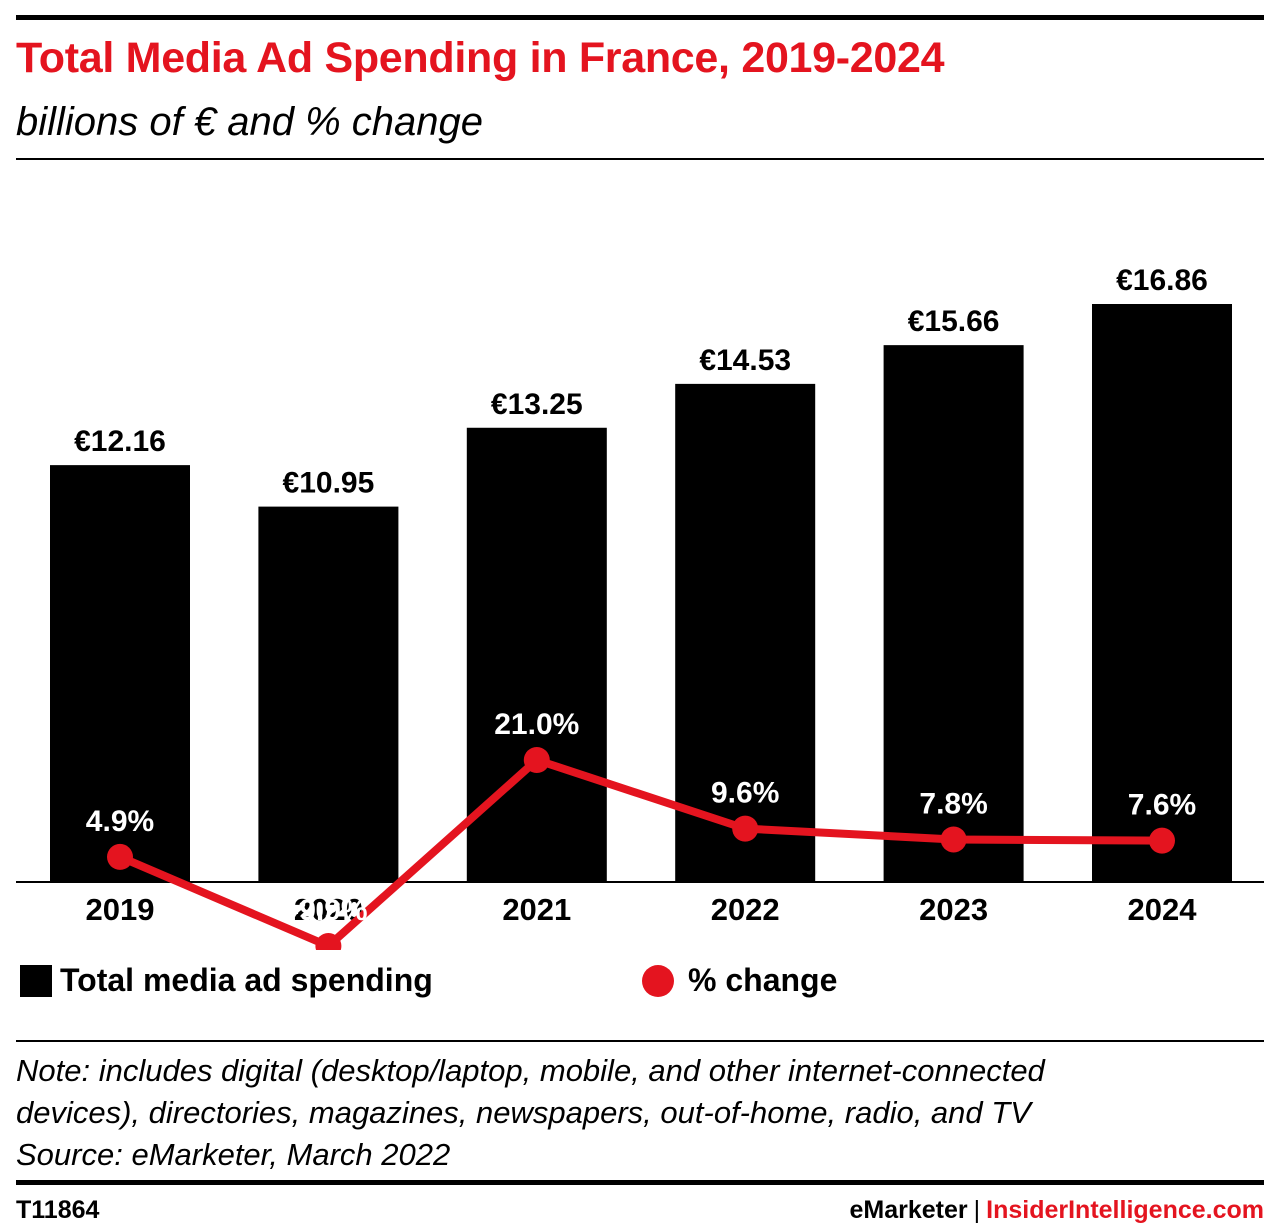 The width and height of the screenshot is (1280, 1228). Describe the element at coordinates (745, 828) in the screenshot. I see `percent-point-2022` at that location.